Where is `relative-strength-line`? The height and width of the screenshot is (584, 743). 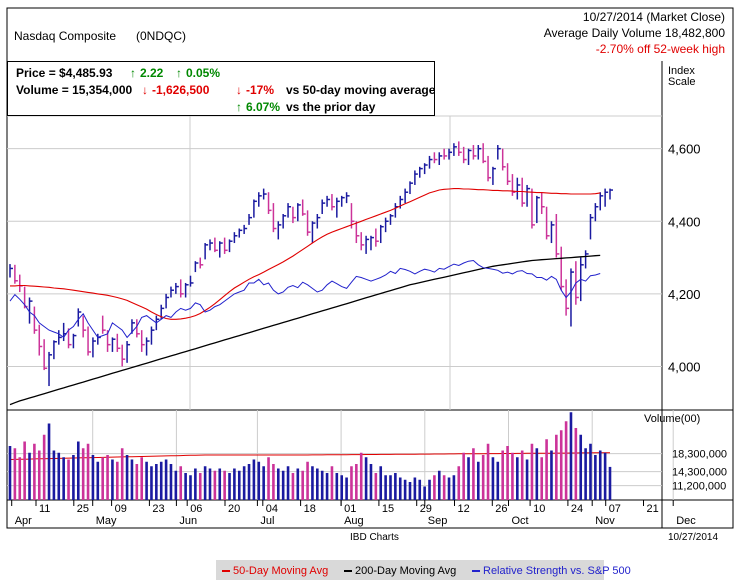
relative-strength-line is located at coordinates (305, 299).